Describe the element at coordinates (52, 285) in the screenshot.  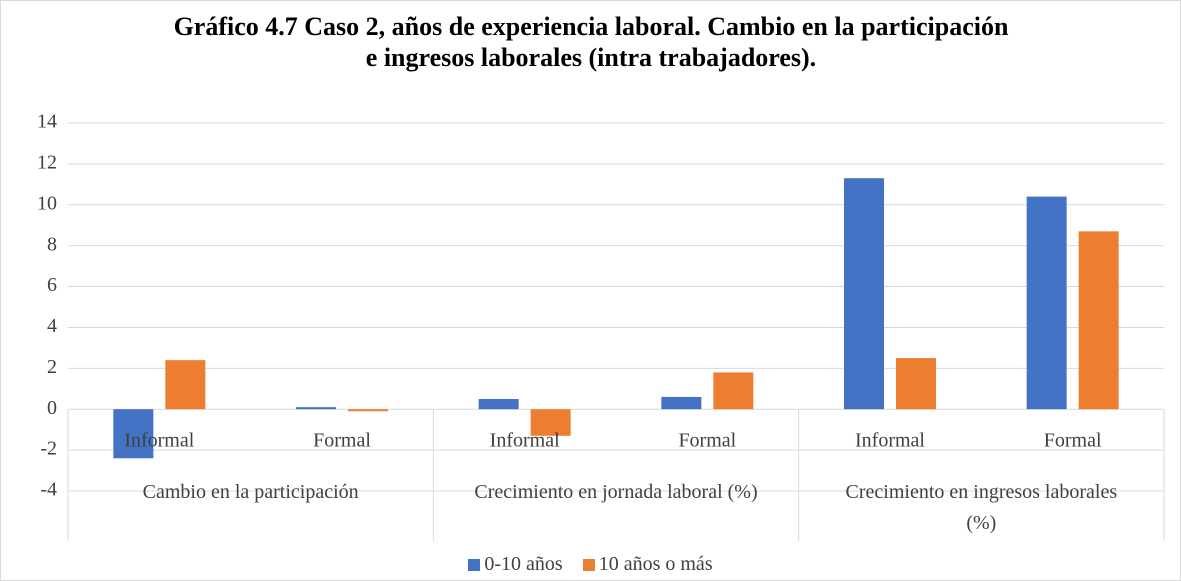
I see `y-tick-label: 6` at that location.